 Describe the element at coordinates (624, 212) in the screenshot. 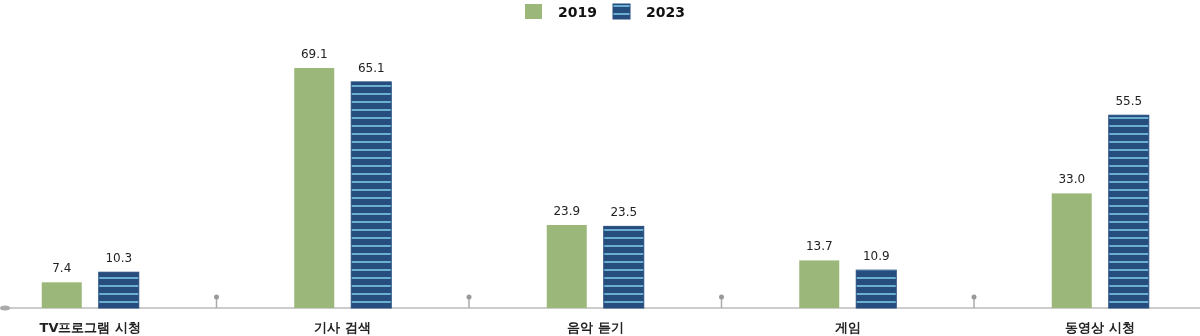

I see `data-label: 23.5` at that location.